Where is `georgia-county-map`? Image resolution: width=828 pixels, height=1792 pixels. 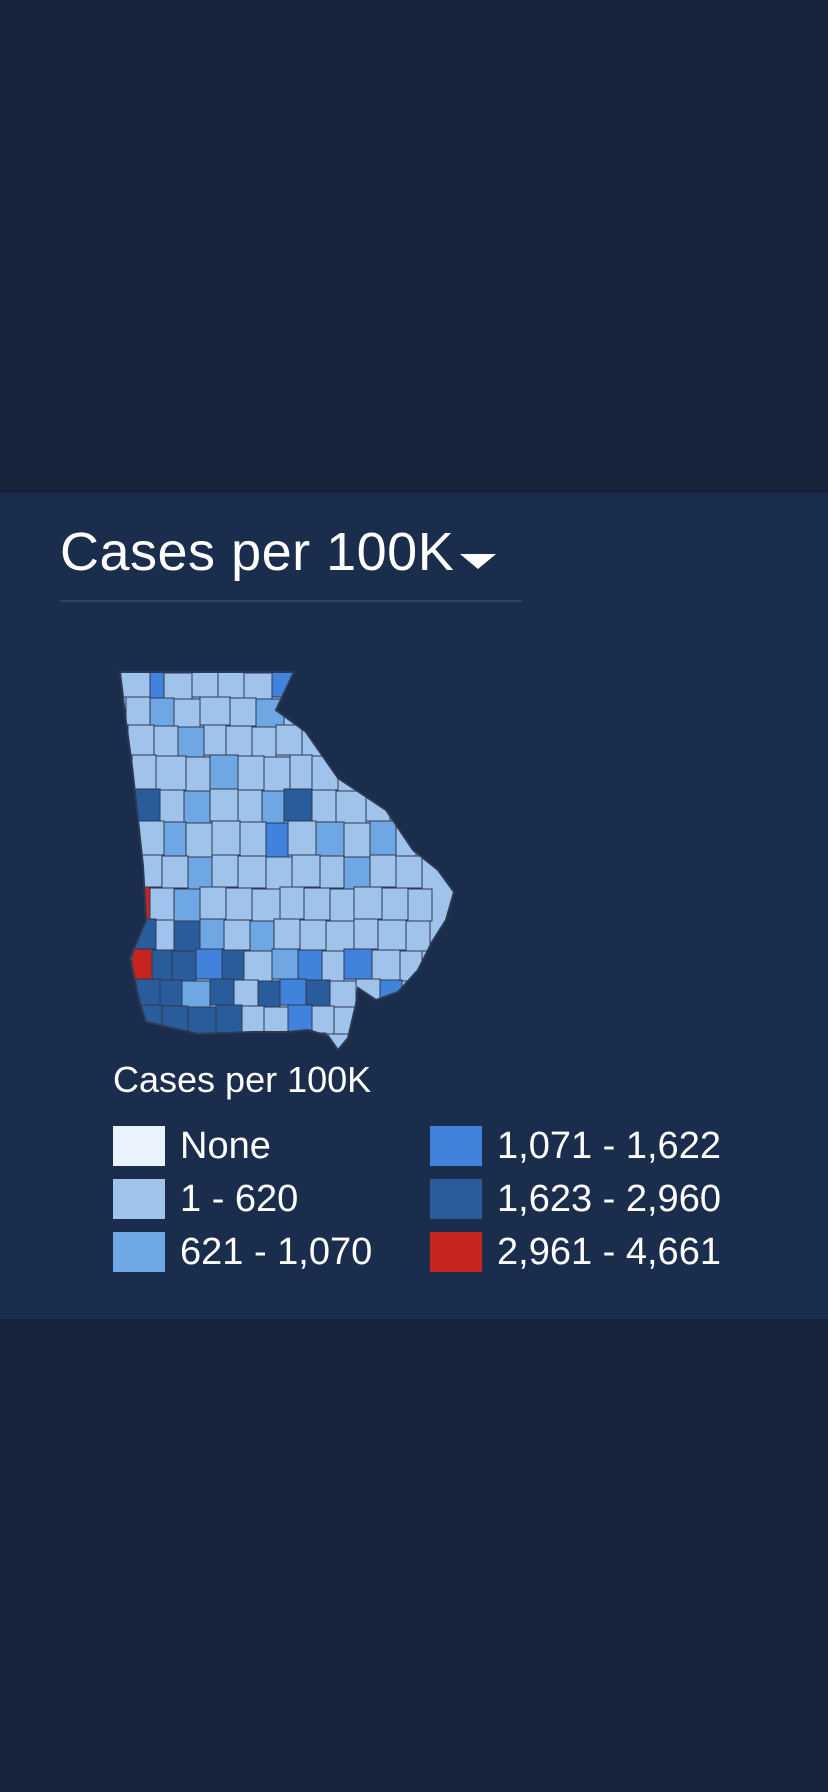
georgia-county-map is located at coordinates (289, 862).